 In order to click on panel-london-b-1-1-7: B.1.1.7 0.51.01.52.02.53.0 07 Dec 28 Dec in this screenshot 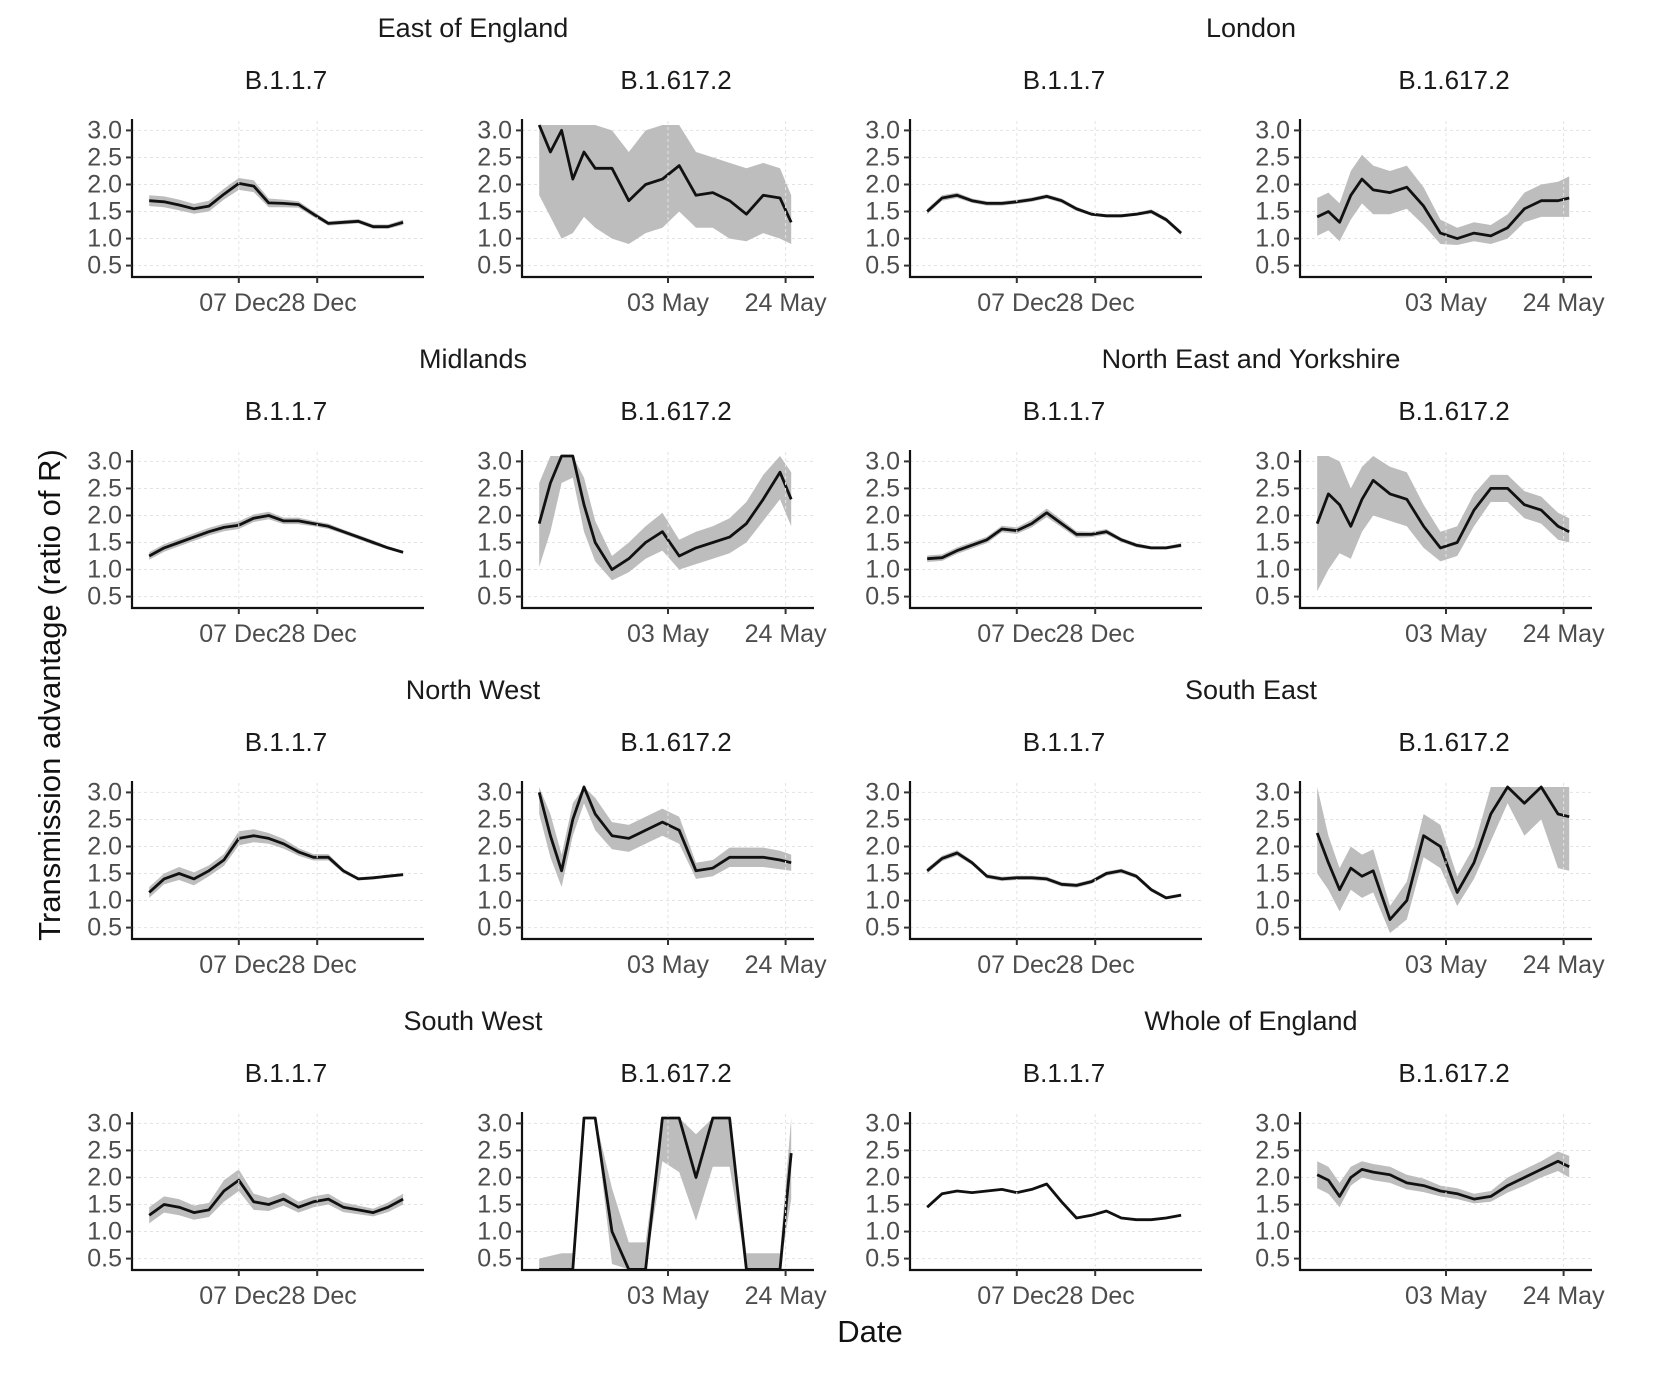, I will do `click(1033, 191)`.